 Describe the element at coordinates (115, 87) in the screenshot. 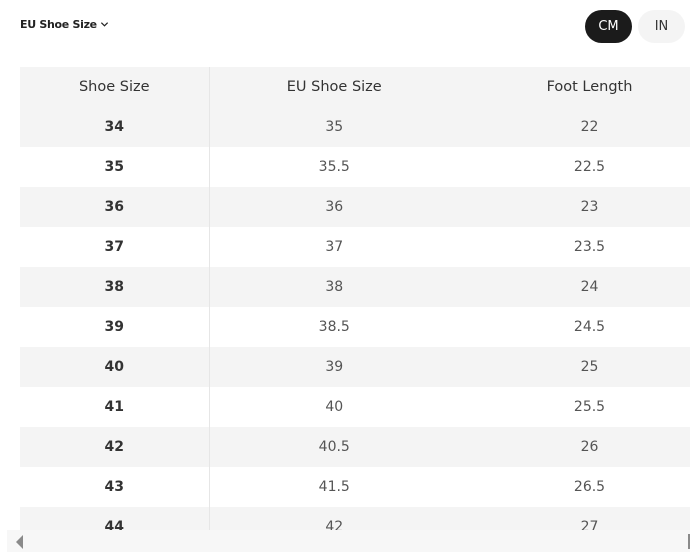

I see `column-header: Shoe Size` at that location.